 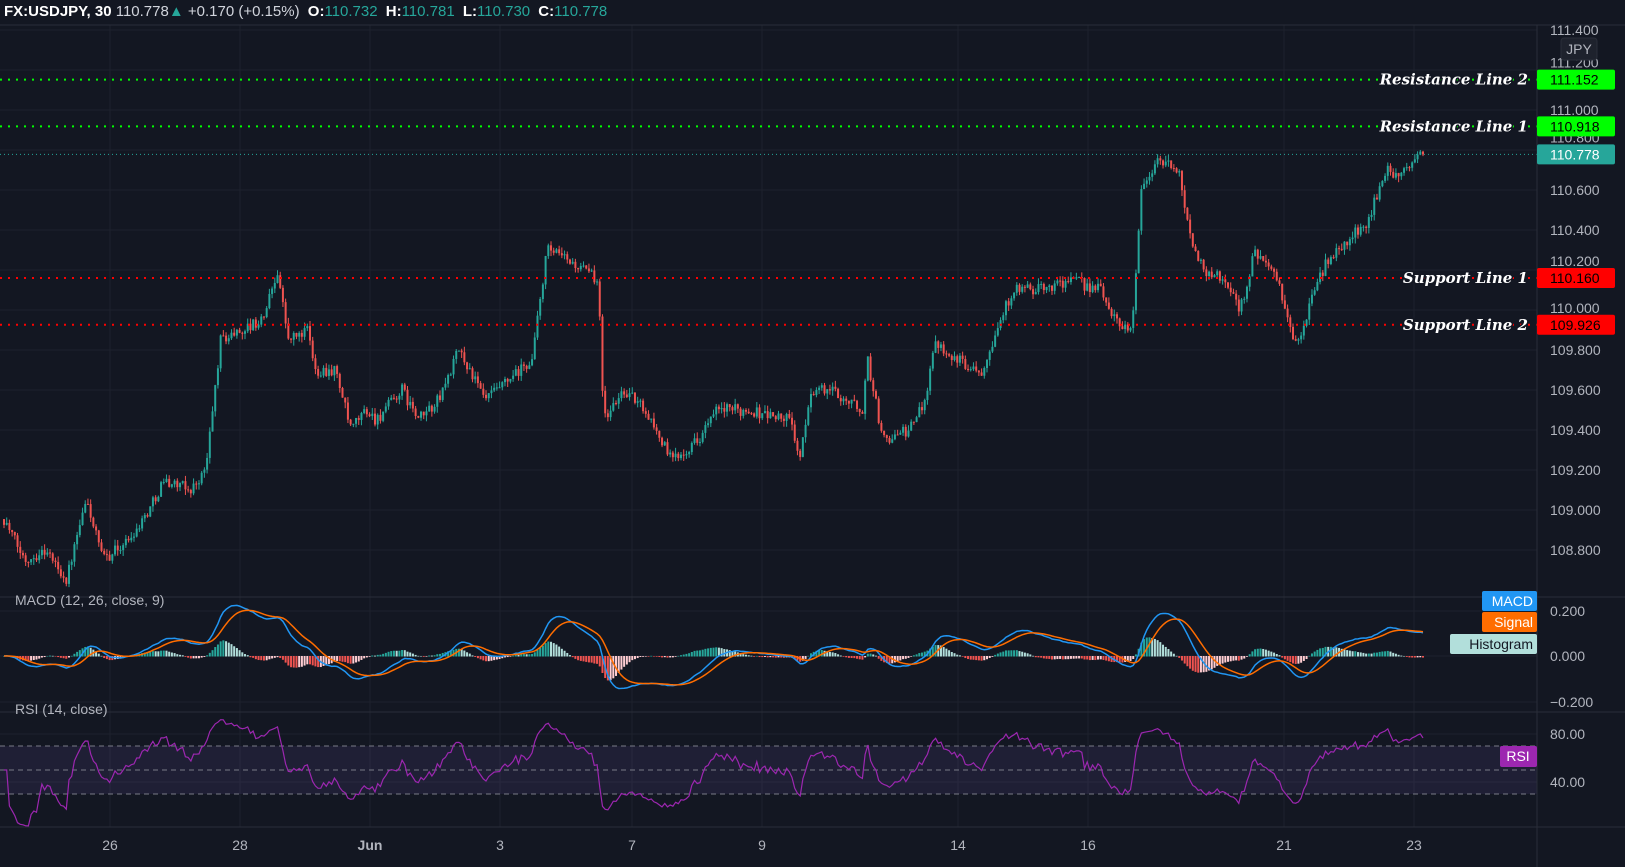 What do you see at coordinates (1509, 622) in the screenshot?
I see `macd-legend-box` at bounding box center [1509, 622].